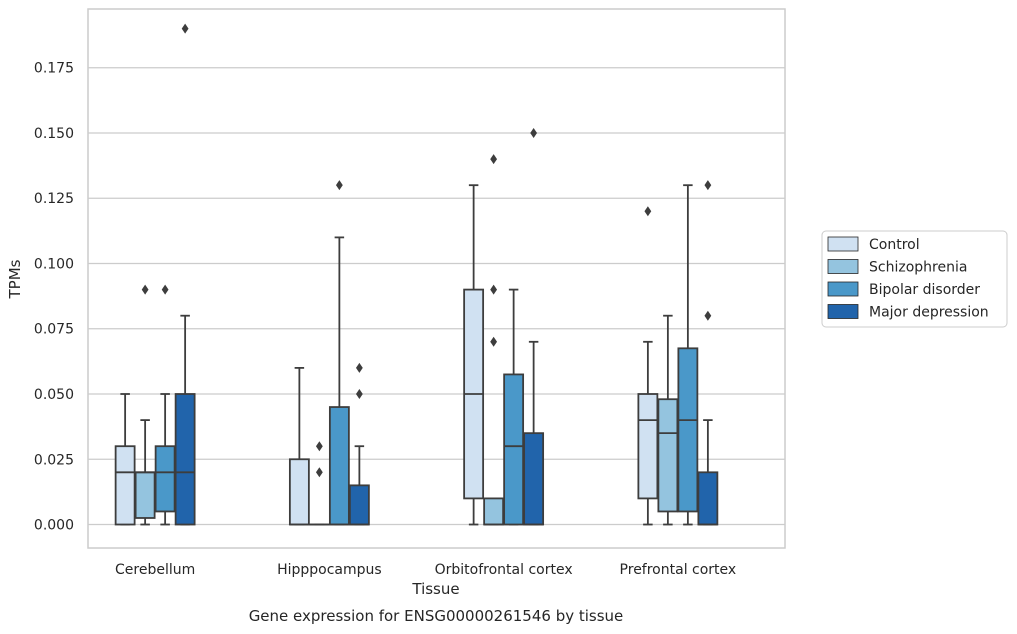 This screenshot has height=634, width=1017. I want to click on box-orbitofrontal-cortex-bipolar-disorder, so click(514, 407).